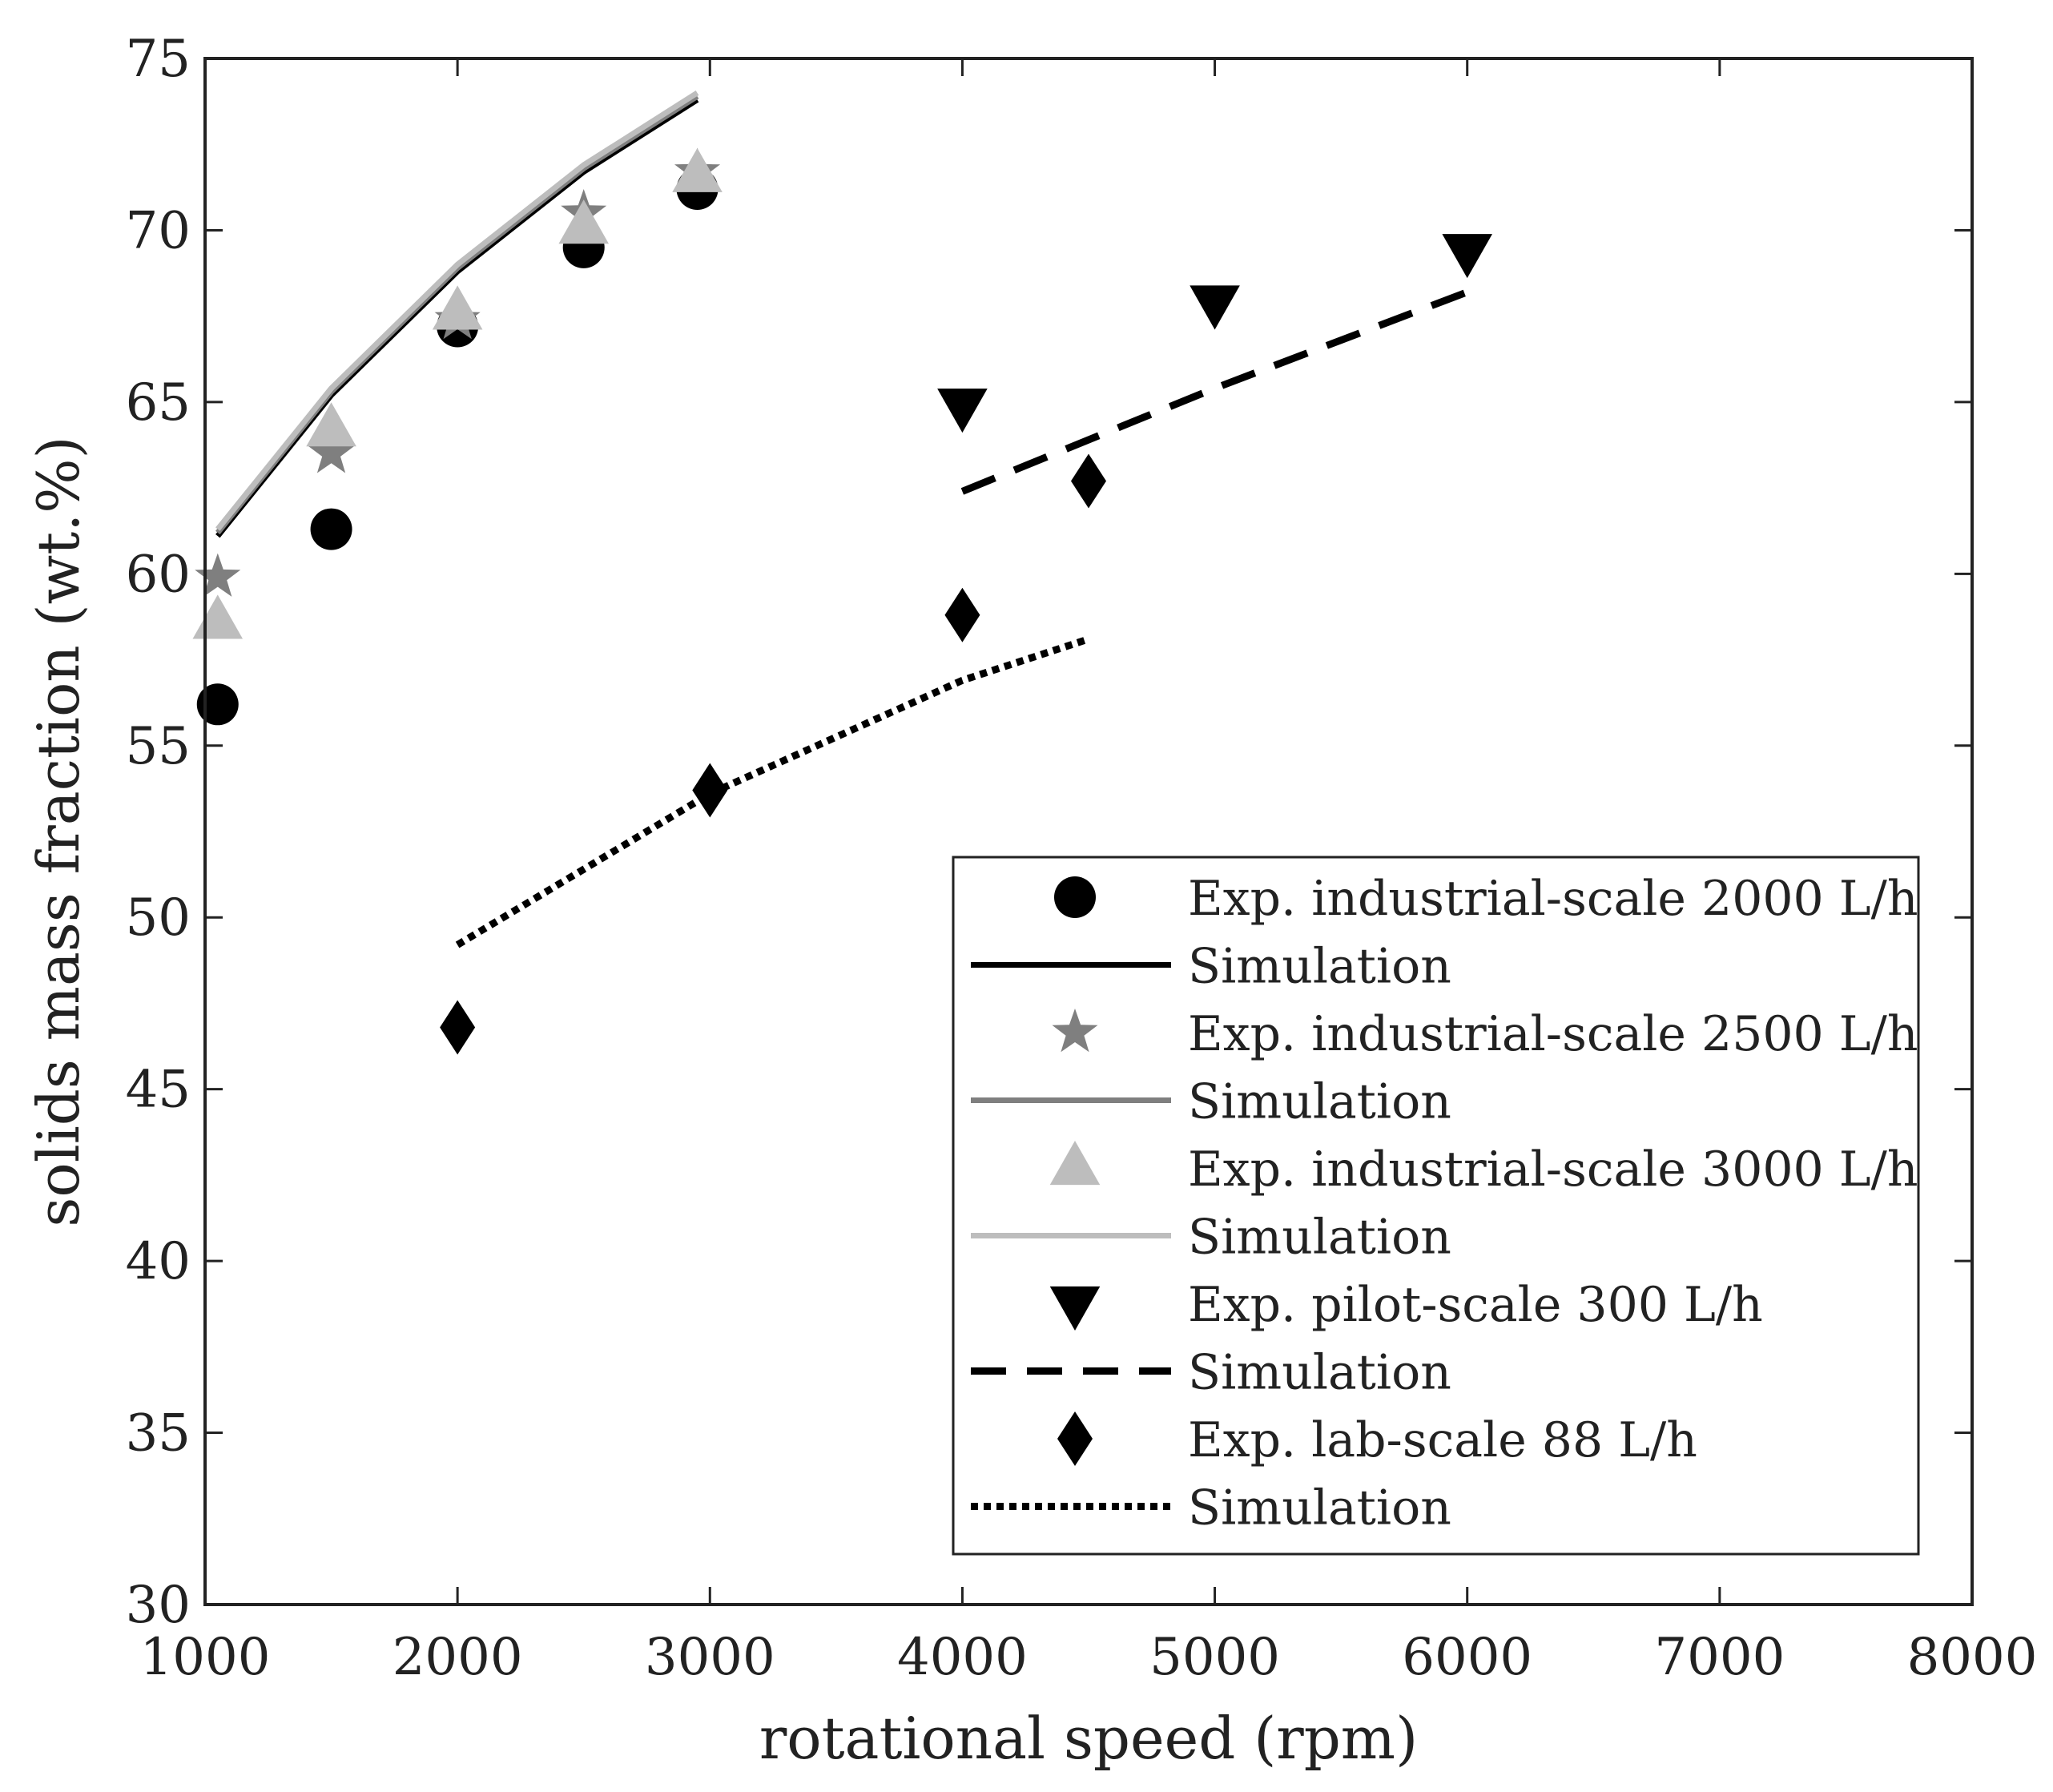 Image resolution: width=2053 pixels, height=1792 pixels. I want to click on legend-marker-triangle-down, so click(1075, 1308).